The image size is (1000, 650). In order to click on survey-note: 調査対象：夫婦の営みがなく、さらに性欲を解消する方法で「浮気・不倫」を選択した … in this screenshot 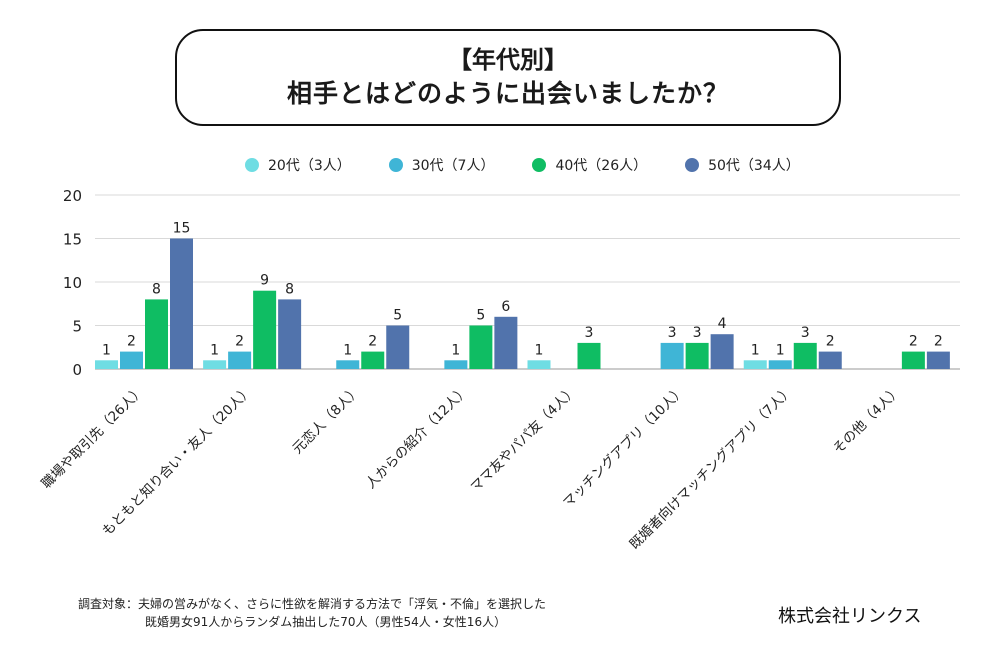, I will do `click(312, 613)`.